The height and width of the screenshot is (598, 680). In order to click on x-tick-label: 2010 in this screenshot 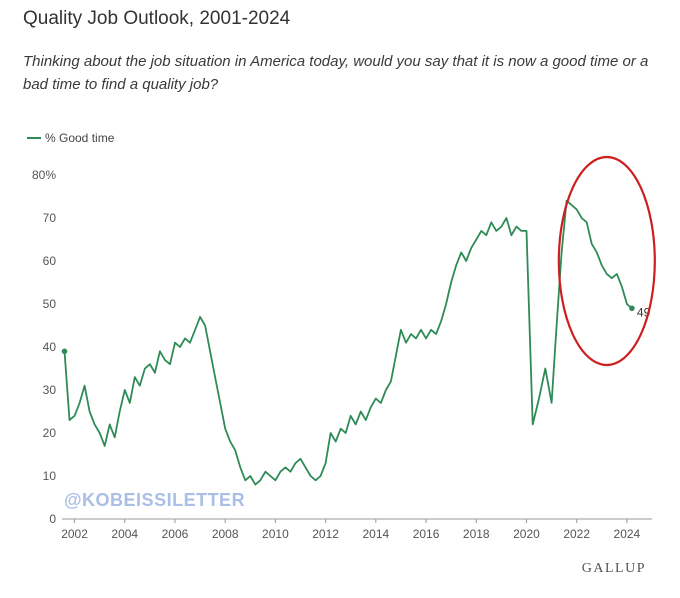, I will do `click(275, 534)`.